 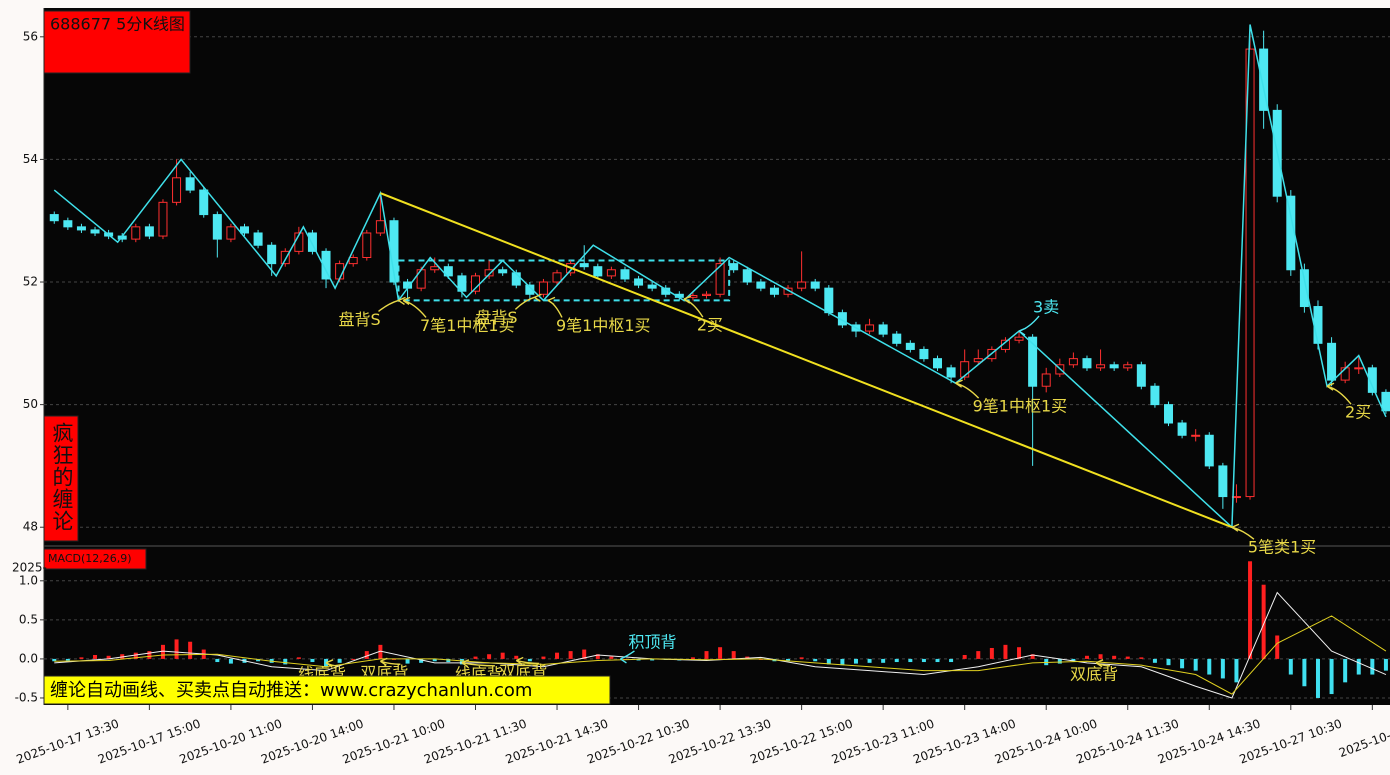 What do you see at coordinates (564, 280) in the screenshot?
I see `pivot-box` at bounding box center [564, 280].